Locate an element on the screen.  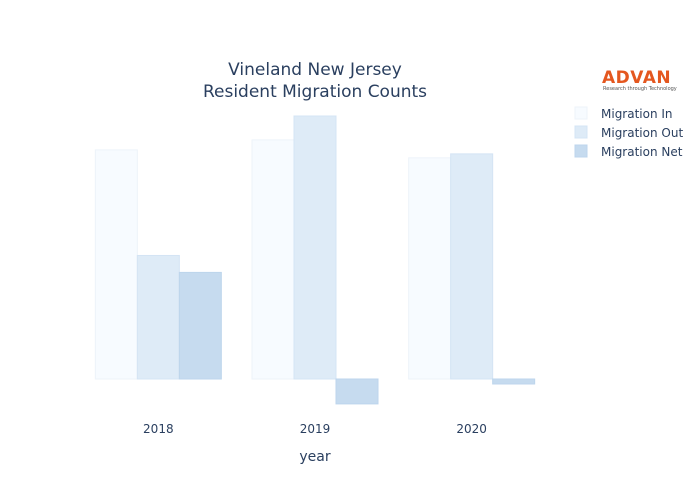
x-axis-tick-labels: 2018 2019 2020 is located at coordinates (315, 429).